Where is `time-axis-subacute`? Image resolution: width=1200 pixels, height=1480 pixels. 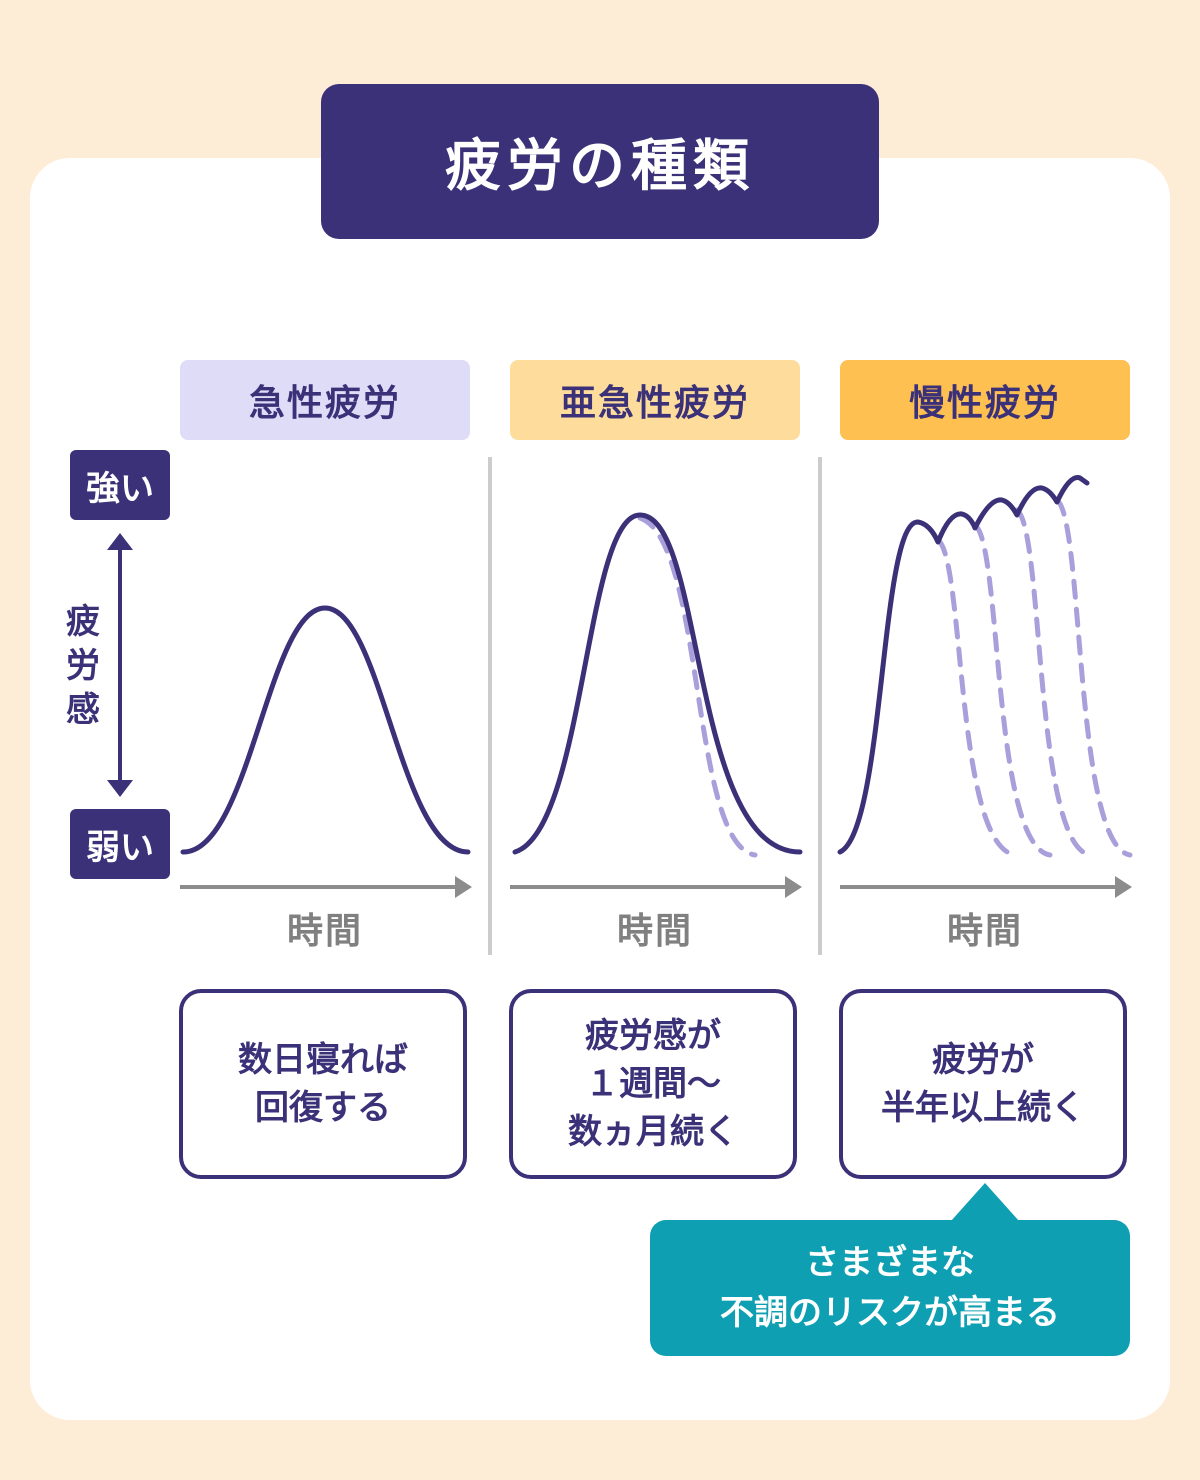
time-axis-subacute is located at coordinates (656, 887).